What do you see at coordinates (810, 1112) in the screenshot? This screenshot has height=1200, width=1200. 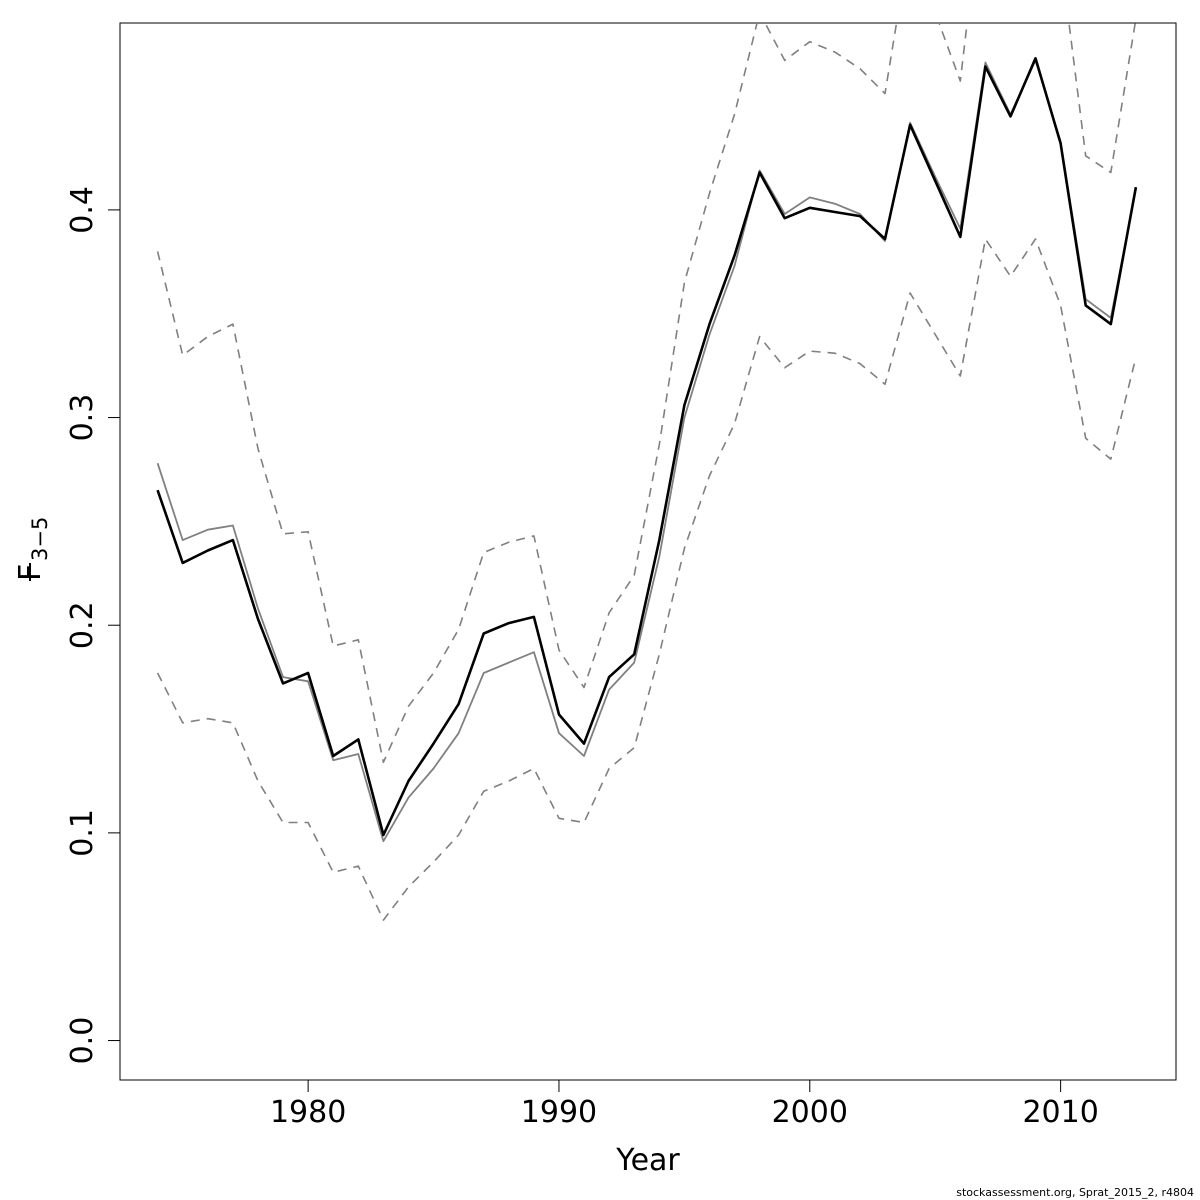 I see `x-tick-label: 2000` at bounding box center [810, 1112].